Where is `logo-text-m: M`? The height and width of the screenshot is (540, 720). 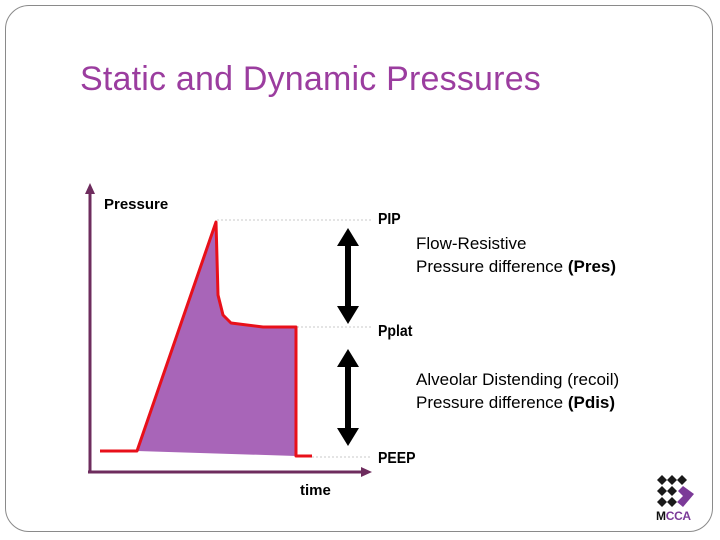
logo-text-m: M is located at coordinates (661, 516).